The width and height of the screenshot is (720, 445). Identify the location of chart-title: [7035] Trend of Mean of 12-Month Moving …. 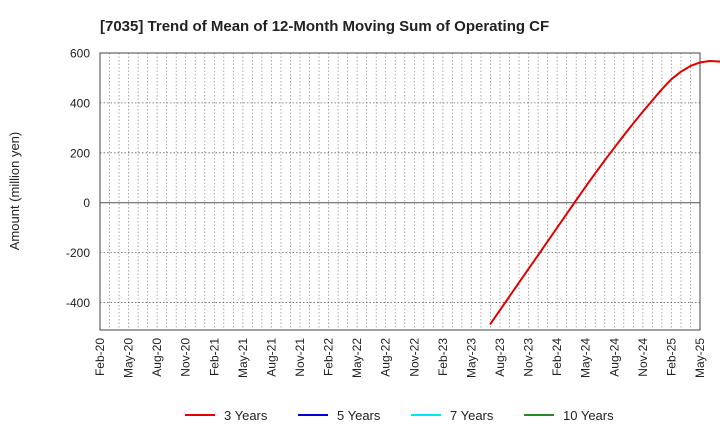
(324, 26).